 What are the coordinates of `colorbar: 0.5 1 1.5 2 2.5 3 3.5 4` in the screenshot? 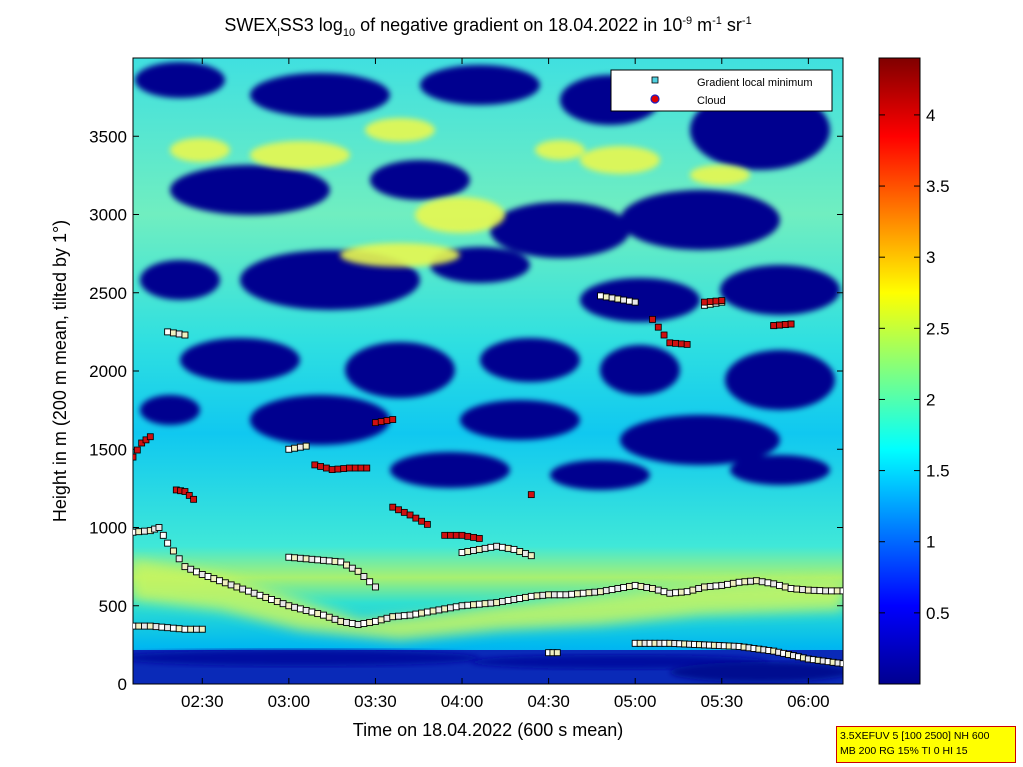 It's located at (914, 371).